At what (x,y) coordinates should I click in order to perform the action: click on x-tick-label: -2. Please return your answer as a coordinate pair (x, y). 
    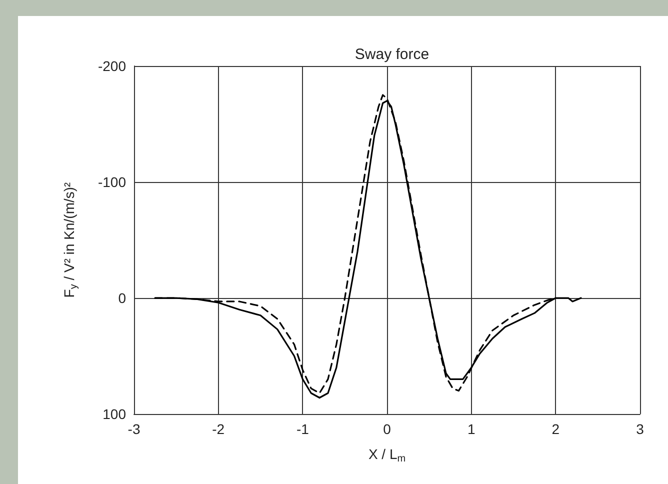
    Looking at the image, I should click on (218, 429).